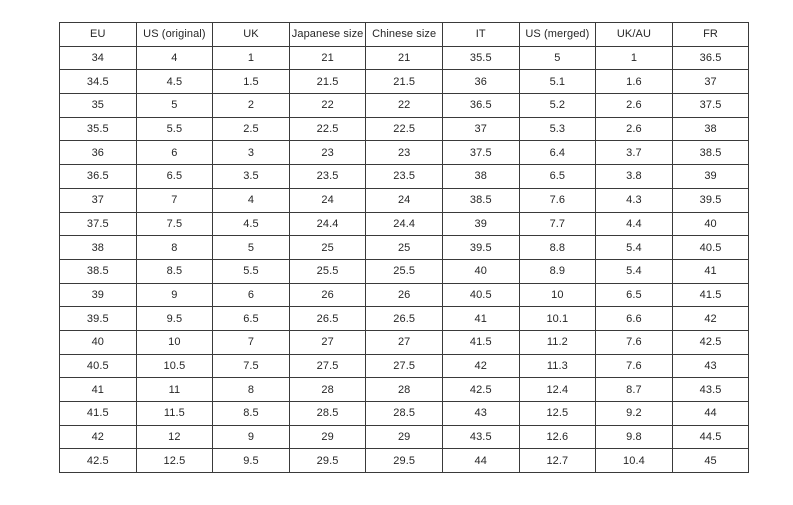 The image size is (793, 505). Describe the element at coordinates (480, 34) in the screenshot. I see `column-header: IT` at that location.